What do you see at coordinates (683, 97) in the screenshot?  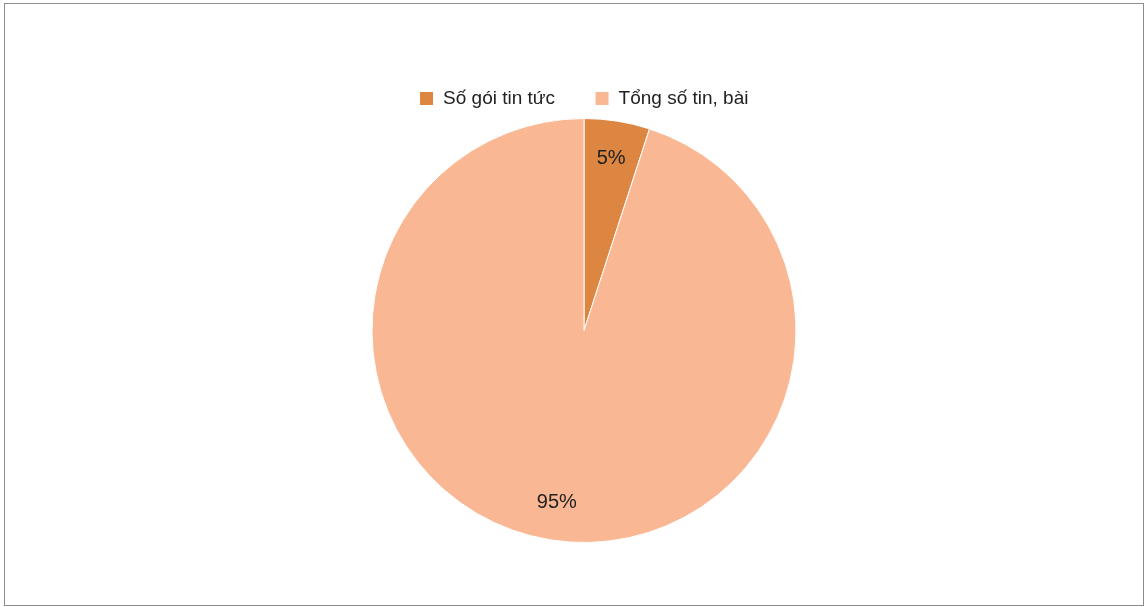 I see `legend-label: Tổng số tin, bài` at bounding box center [683, 97].